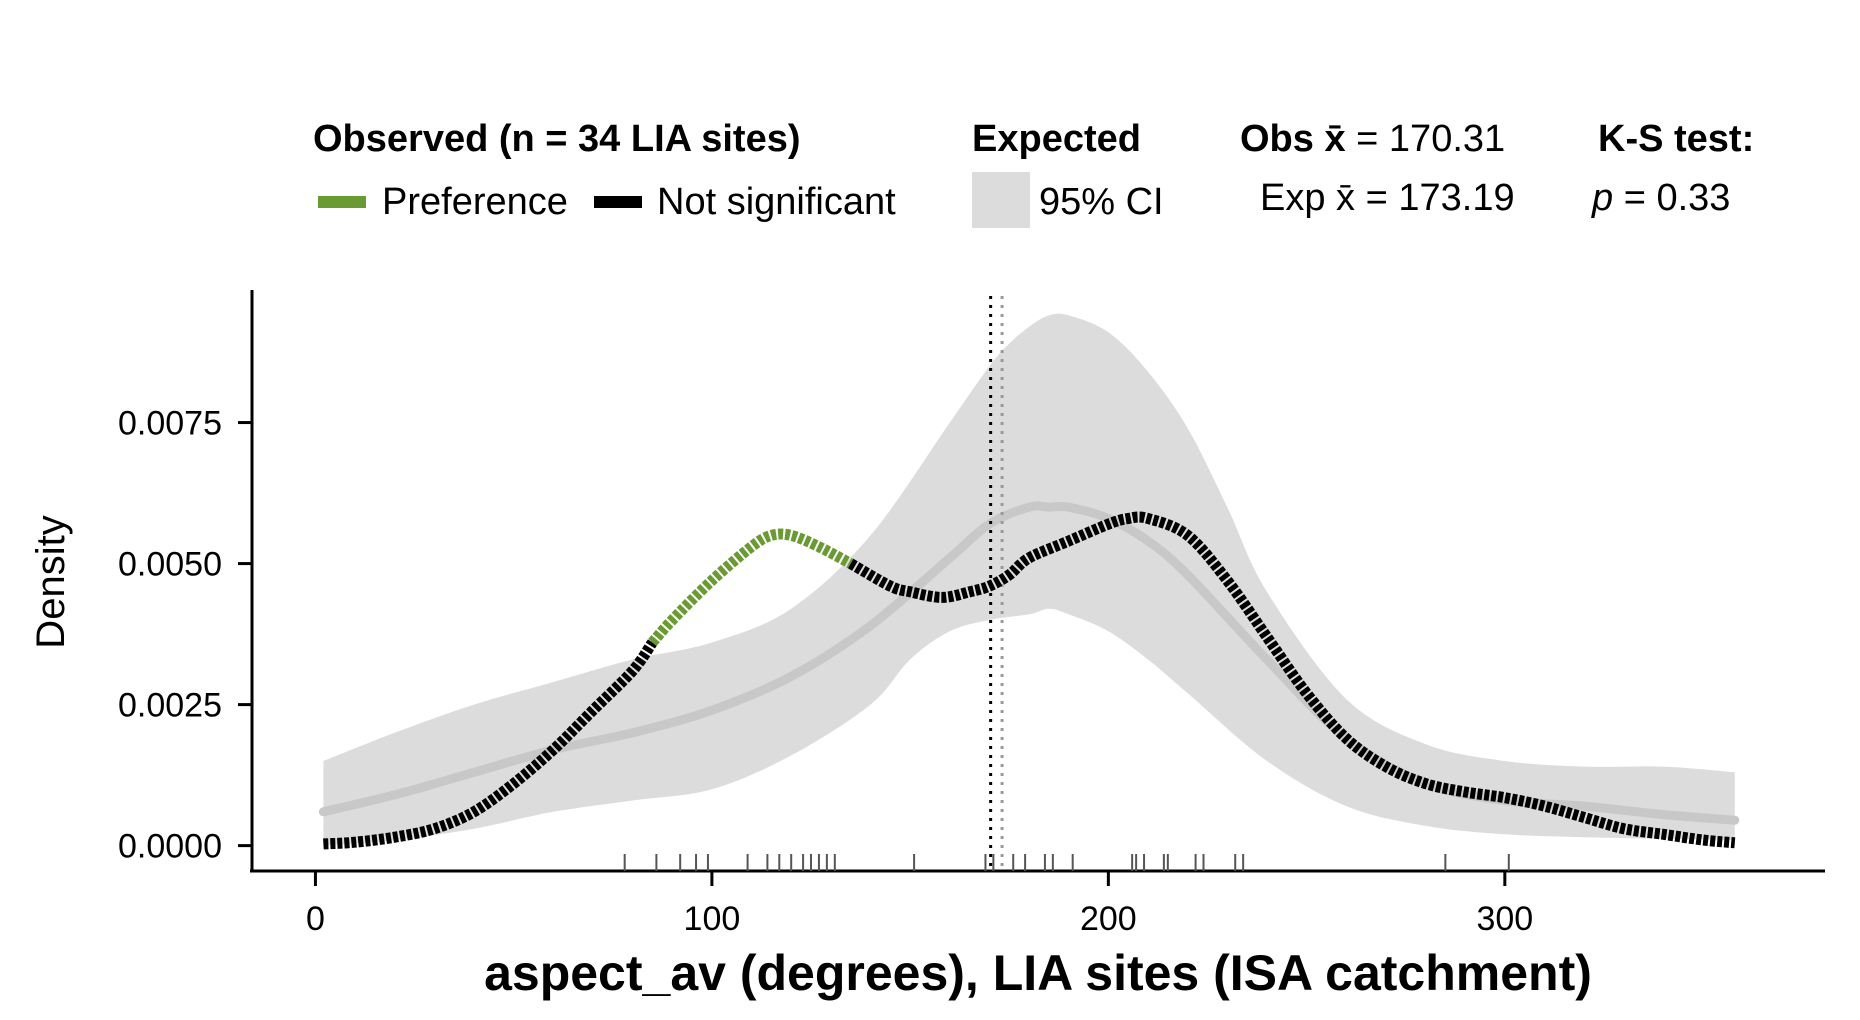 The width and height of the screenshot is (1860, 1020). I want to click on x-tick-label: 0, so click(315, 919).